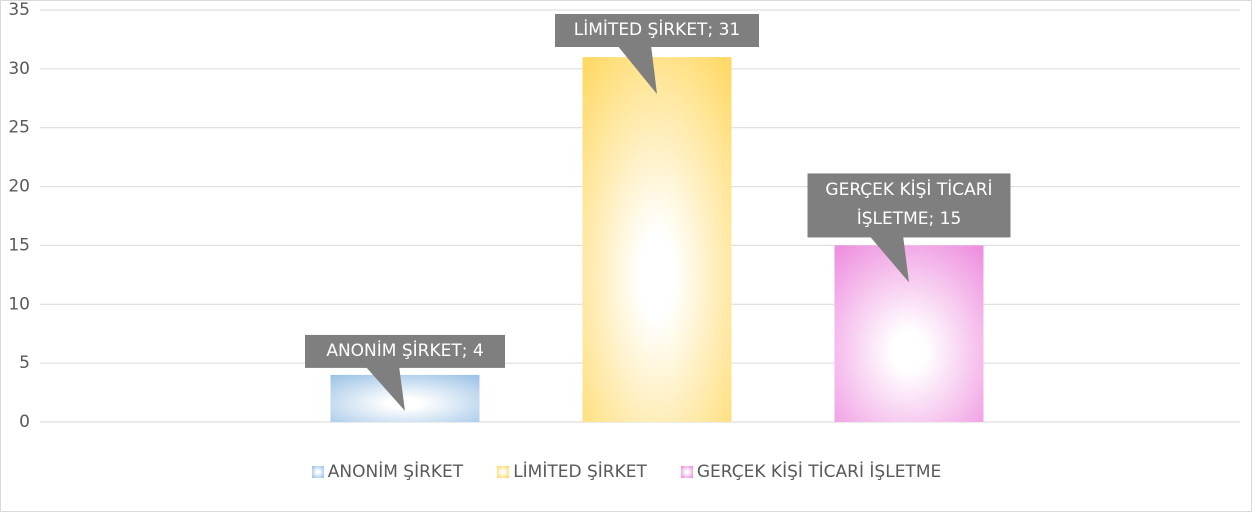  Describe the element at coordinates (819, 472) in the screenshot. I see `legend-label: GERÇEK KİŞİ TİCARİ İŞLETME` at that location.